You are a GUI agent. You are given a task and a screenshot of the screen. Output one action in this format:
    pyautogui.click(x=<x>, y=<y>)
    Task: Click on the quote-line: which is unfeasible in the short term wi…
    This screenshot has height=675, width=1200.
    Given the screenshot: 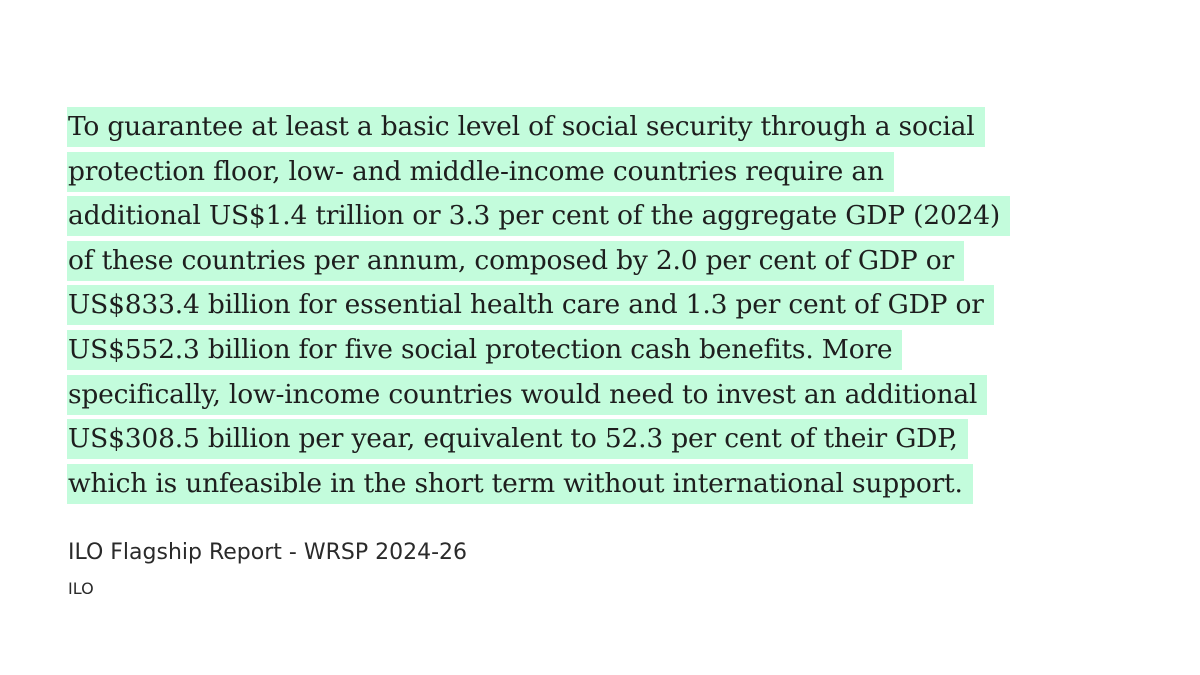 What is the action you would take?
    pyautogui.click(x=538, y=486)
    